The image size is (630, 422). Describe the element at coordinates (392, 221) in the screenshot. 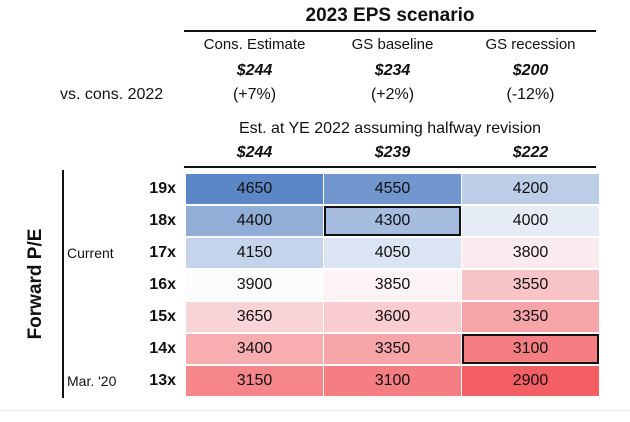

I see `heatmap-cell: 4300` at that location.